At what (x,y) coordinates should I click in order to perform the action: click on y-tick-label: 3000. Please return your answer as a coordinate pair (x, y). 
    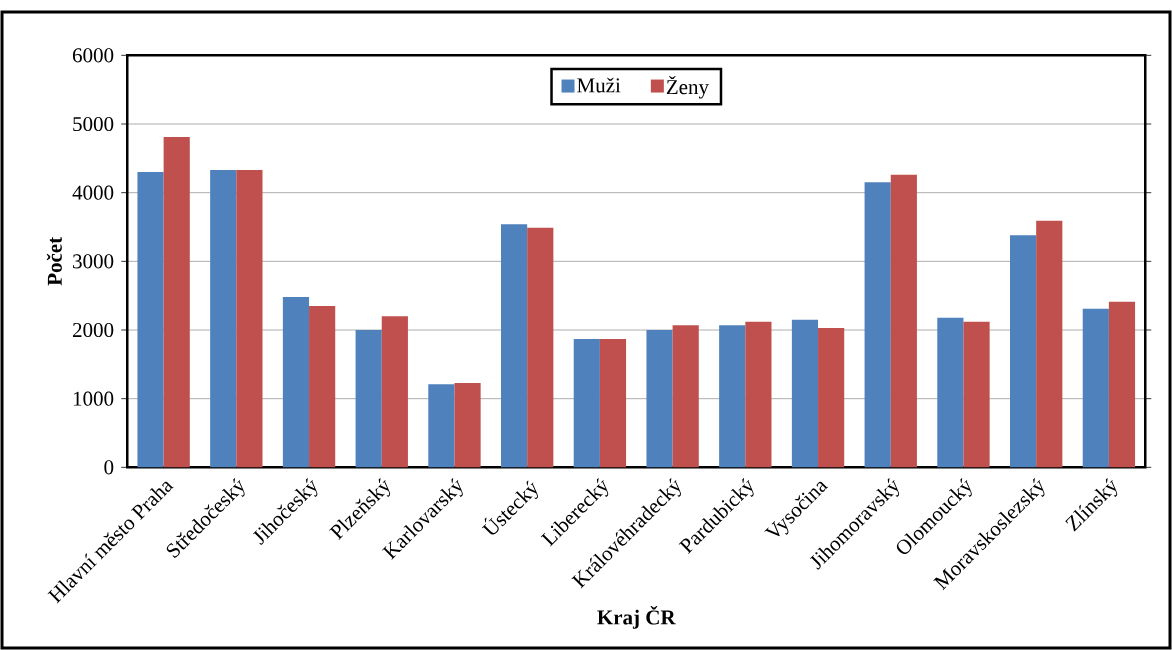
    Looking at the image, I should click on (93, 261).